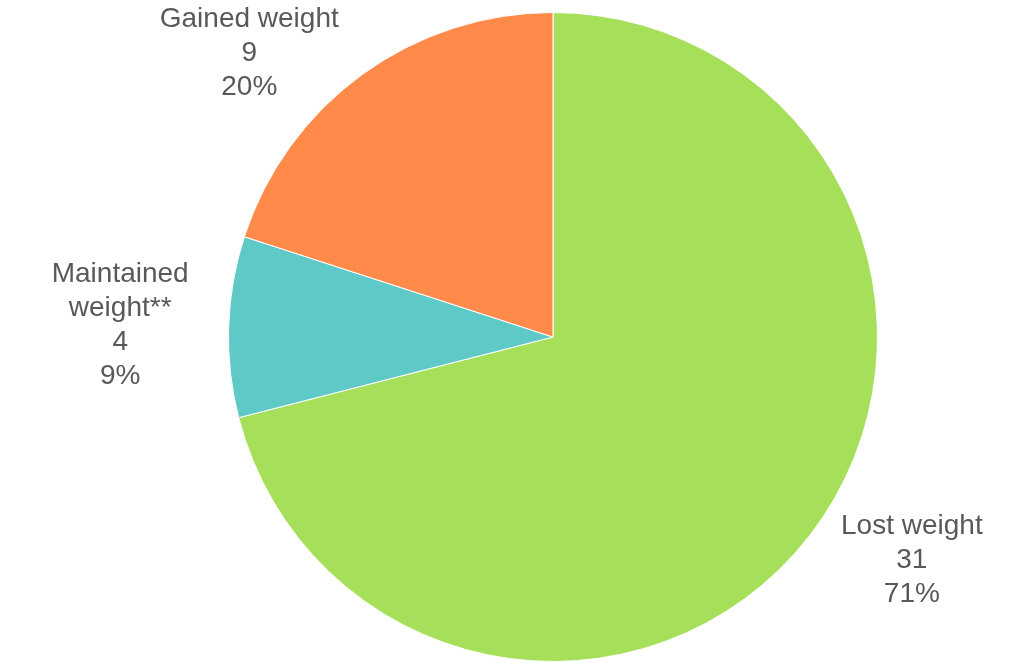  What do you see at coordinates (120, 358) in the screenshot?
I see `data-label: 4 9%` at bounding box center [120, 358].